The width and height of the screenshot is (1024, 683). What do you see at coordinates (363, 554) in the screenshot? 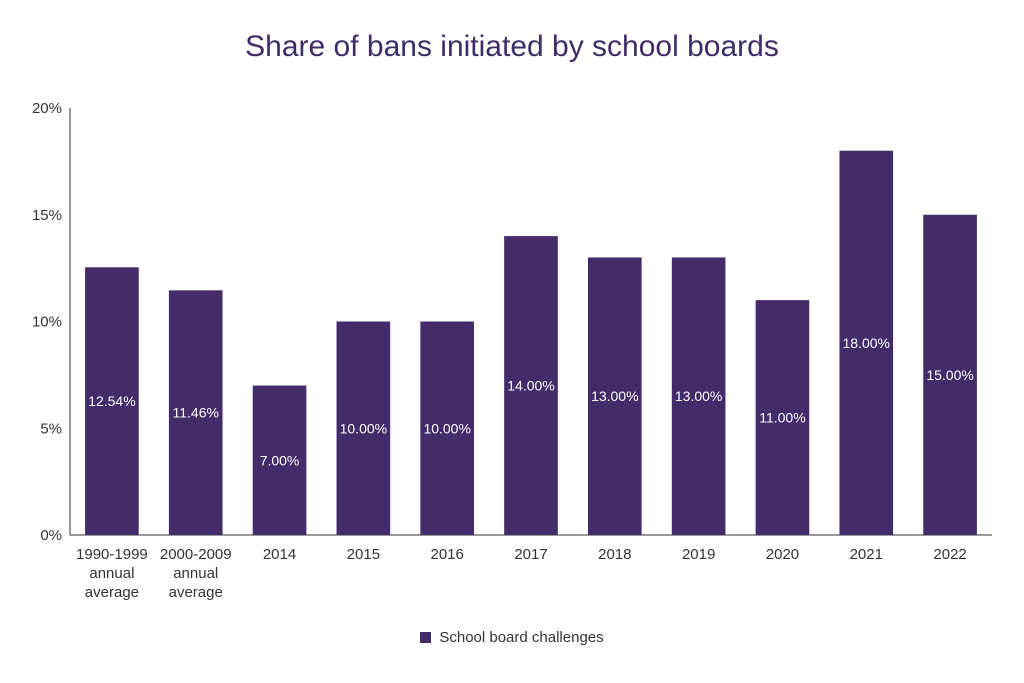
I see `x-tick-label: 2015` at bounding box center [363, 554].